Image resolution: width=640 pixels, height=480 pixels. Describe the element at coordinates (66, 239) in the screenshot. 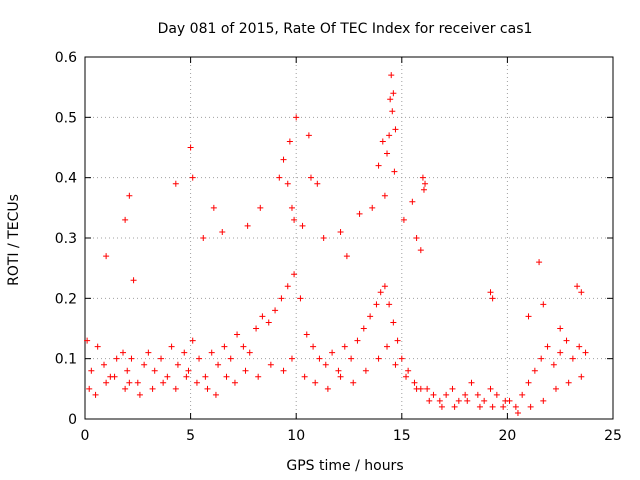

I see `y-tick-label: 0.3` at that location.